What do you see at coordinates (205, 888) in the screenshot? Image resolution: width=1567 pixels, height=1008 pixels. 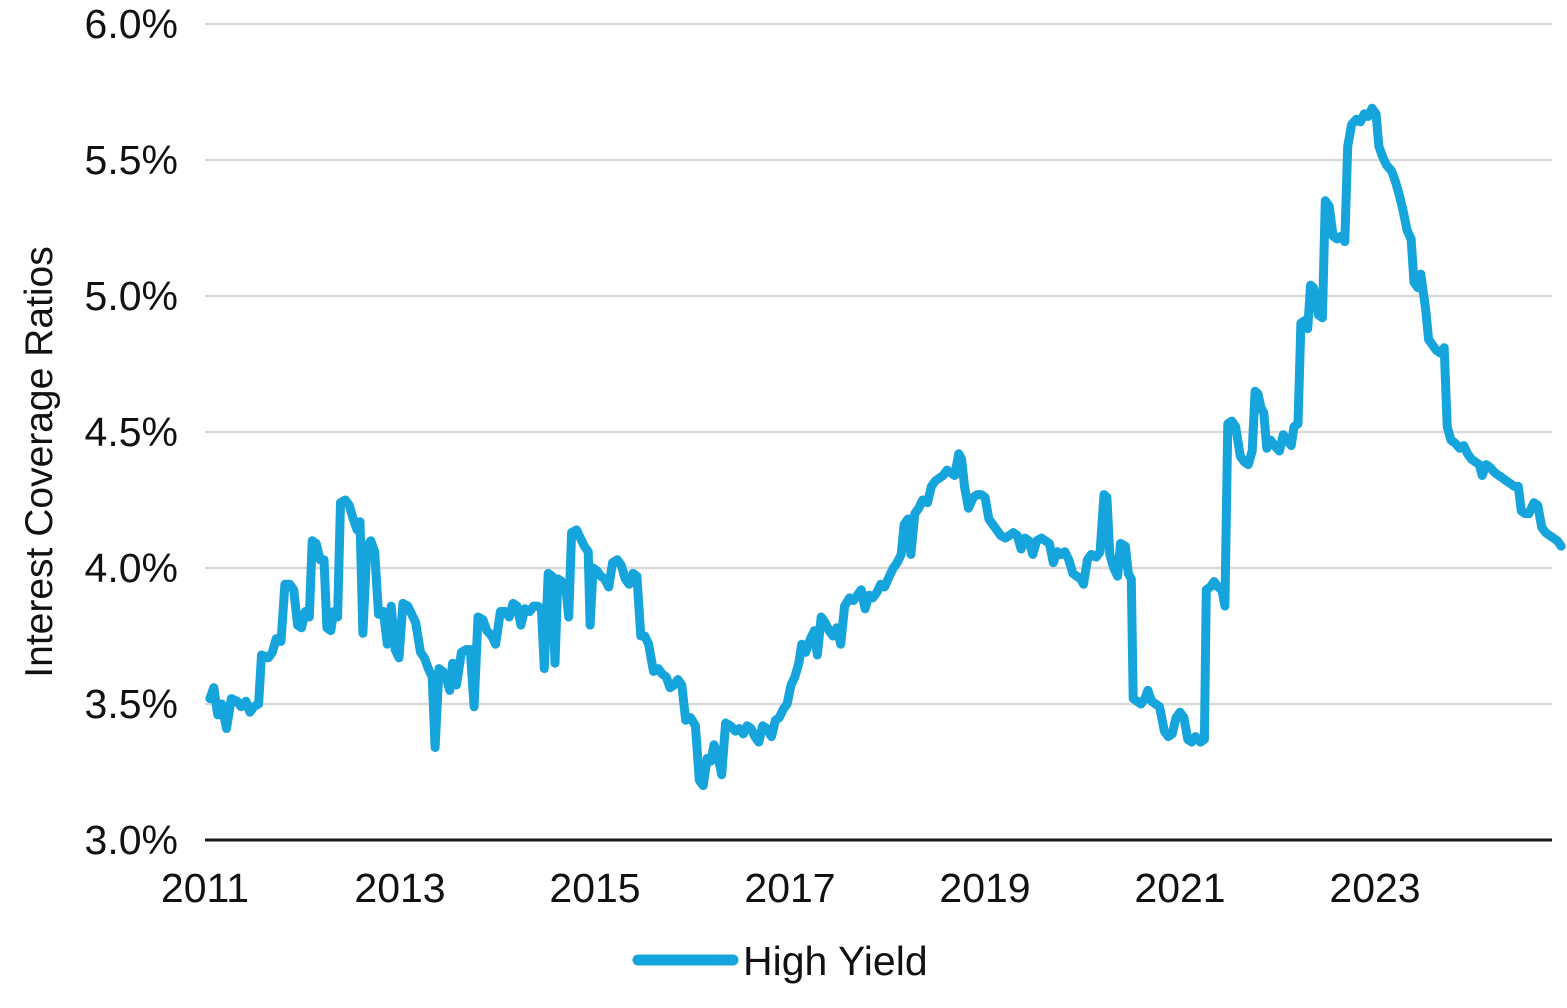 I see `x-tick-label-2011: 2011` at bounding box center [205, 888].